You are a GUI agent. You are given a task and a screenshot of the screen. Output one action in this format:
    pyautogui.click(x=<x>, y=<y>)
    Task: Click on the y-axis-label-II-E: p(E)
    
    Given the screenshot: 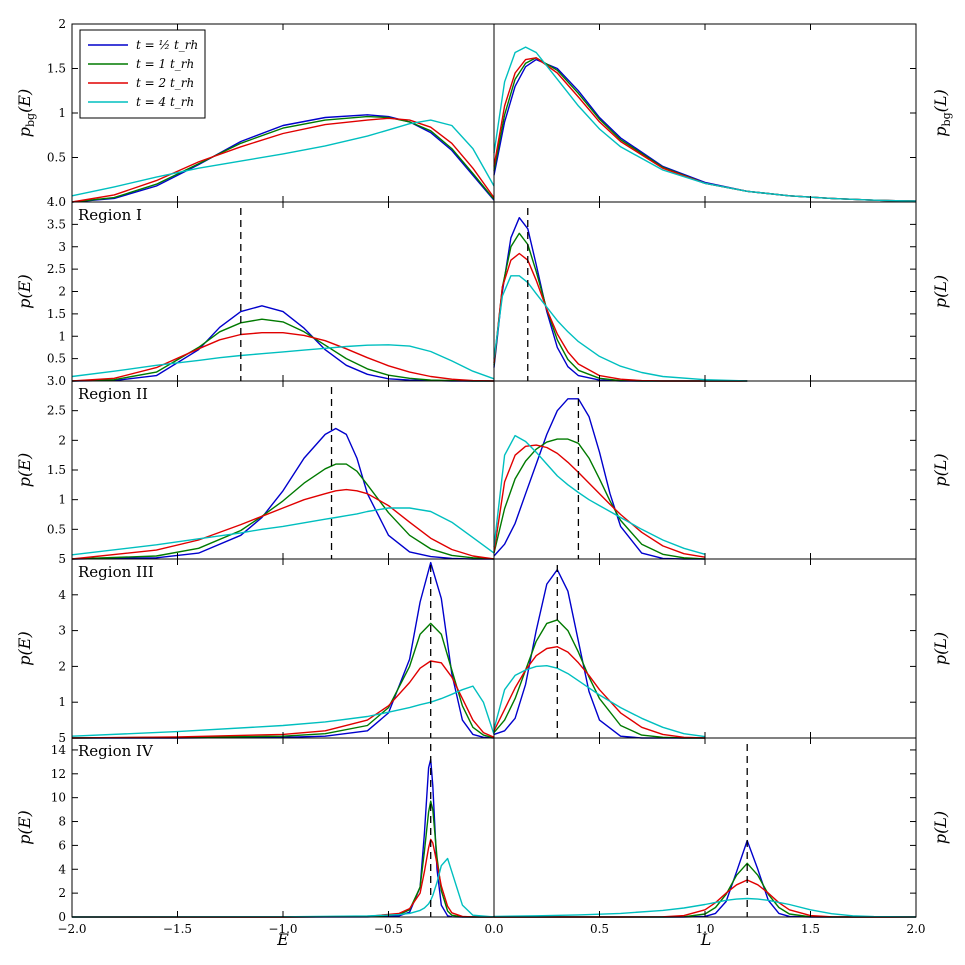 What is the action you would take?
    pyautogui.click(x=24, y=470)
    